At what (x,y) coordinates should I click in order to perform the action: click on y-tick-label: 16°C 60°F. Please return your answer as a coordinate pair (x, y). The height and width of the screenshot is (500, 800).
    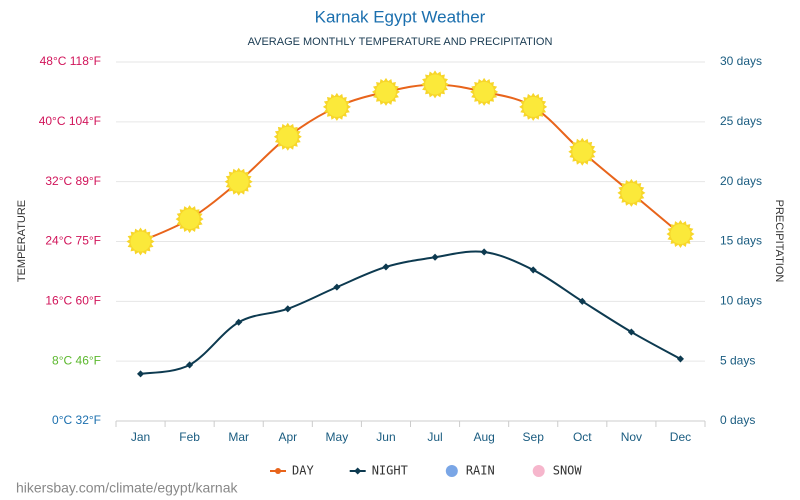
    Looking at the image, I should click on (73, 301).